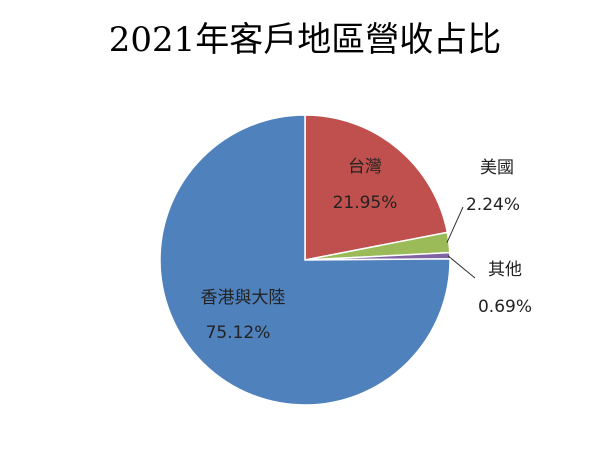 The width and height of the screenshot is (611, 450). What do you see at coordinates (505, 307) in the screenshot?
I see `value-label: 0.69%` at bounding box center [505, 307].